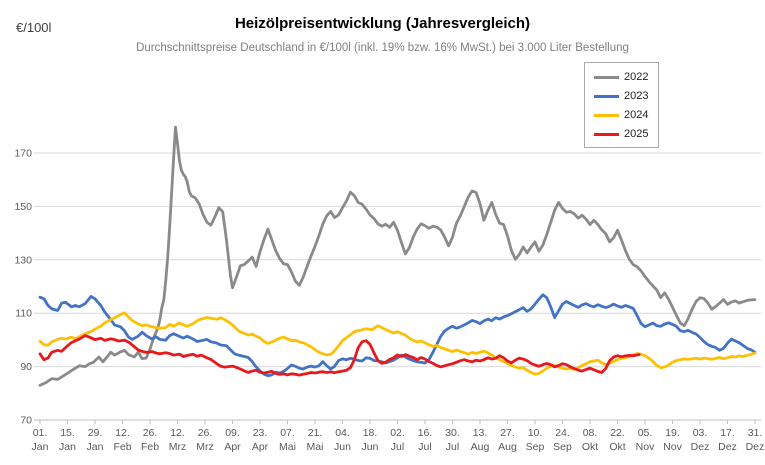  What do you see at coordinates (95, 433) in the screenshot?
I see `x-tick-label-day: 29.` at bounding box center [95, 433].